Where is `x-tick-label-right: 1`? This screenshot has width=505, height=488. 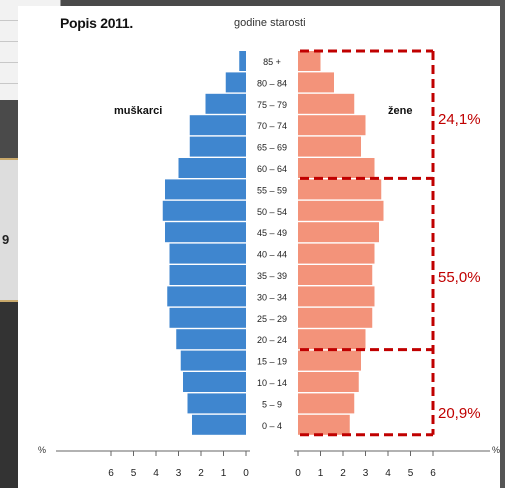 x-tick-label-right: 1 is located at coordinates (321, 473).